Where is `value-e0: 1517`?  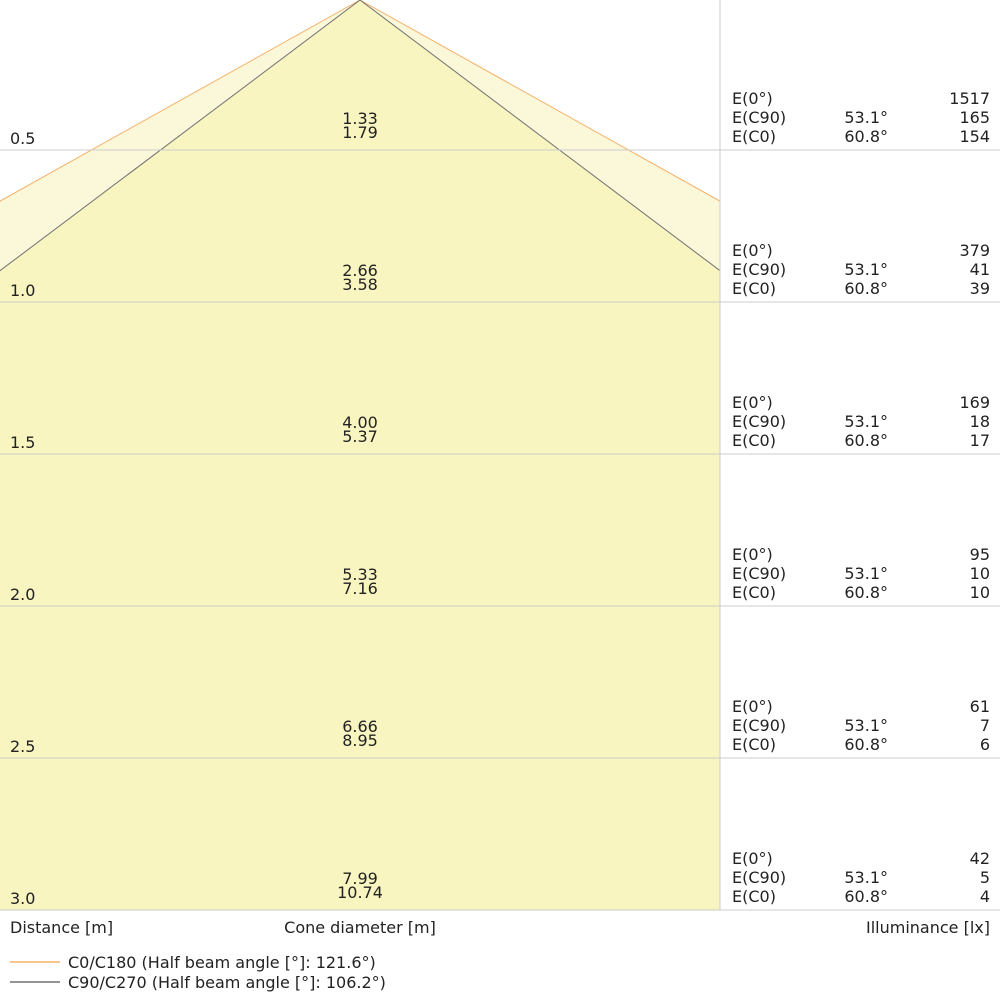
value-e0: 1517 is located at coordinates (969, 98).